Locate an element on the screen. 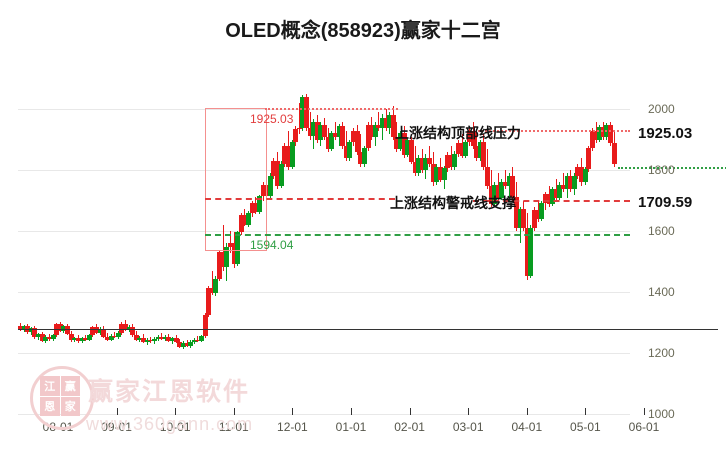 Image resolution: width=726 pixels, height=450 pixels. gann-box is located at coordinates (236, 179).